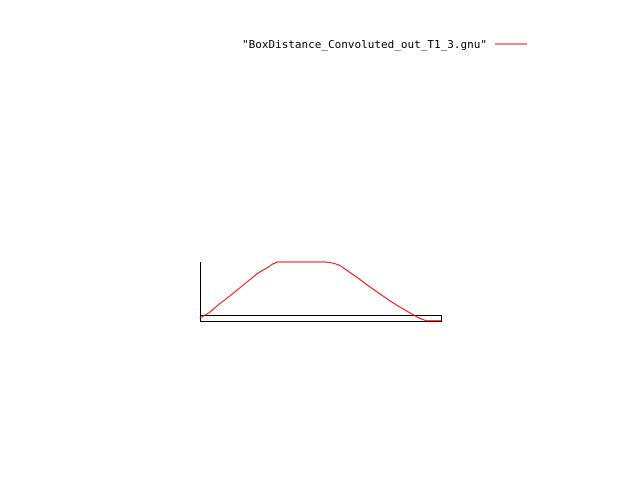 This screenshot has width=640, height=480. I want to click on series-layer, so click(320, 291).